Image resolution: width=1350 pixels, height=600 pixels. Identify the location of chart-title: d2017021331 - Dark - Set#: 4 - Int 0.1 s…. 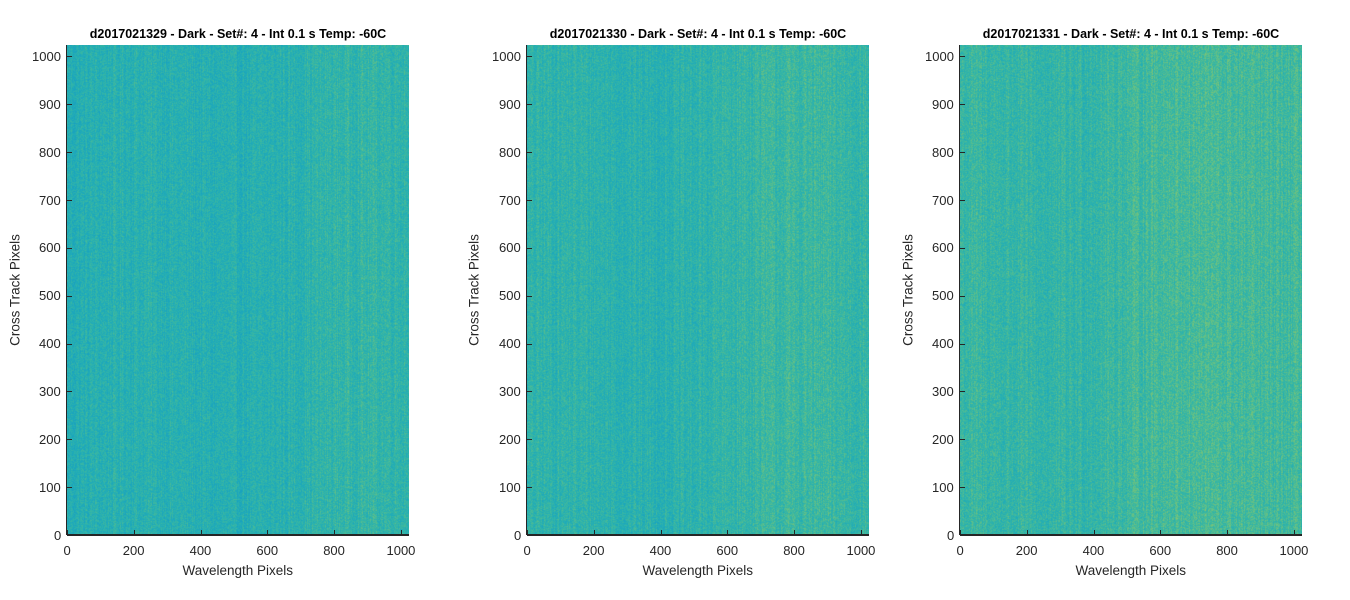
(1131, 34).